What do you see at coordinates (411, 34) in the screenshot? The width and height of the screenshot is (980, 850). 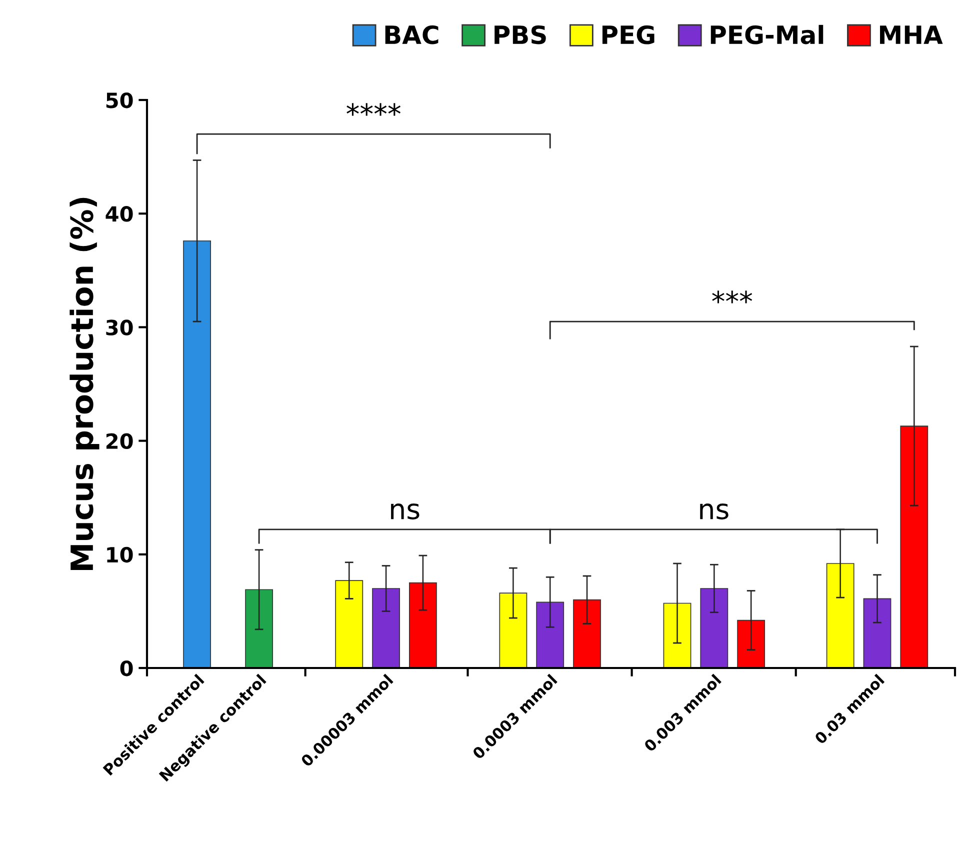 I see `legend-label: BAC` at bounding box center [411, 34].